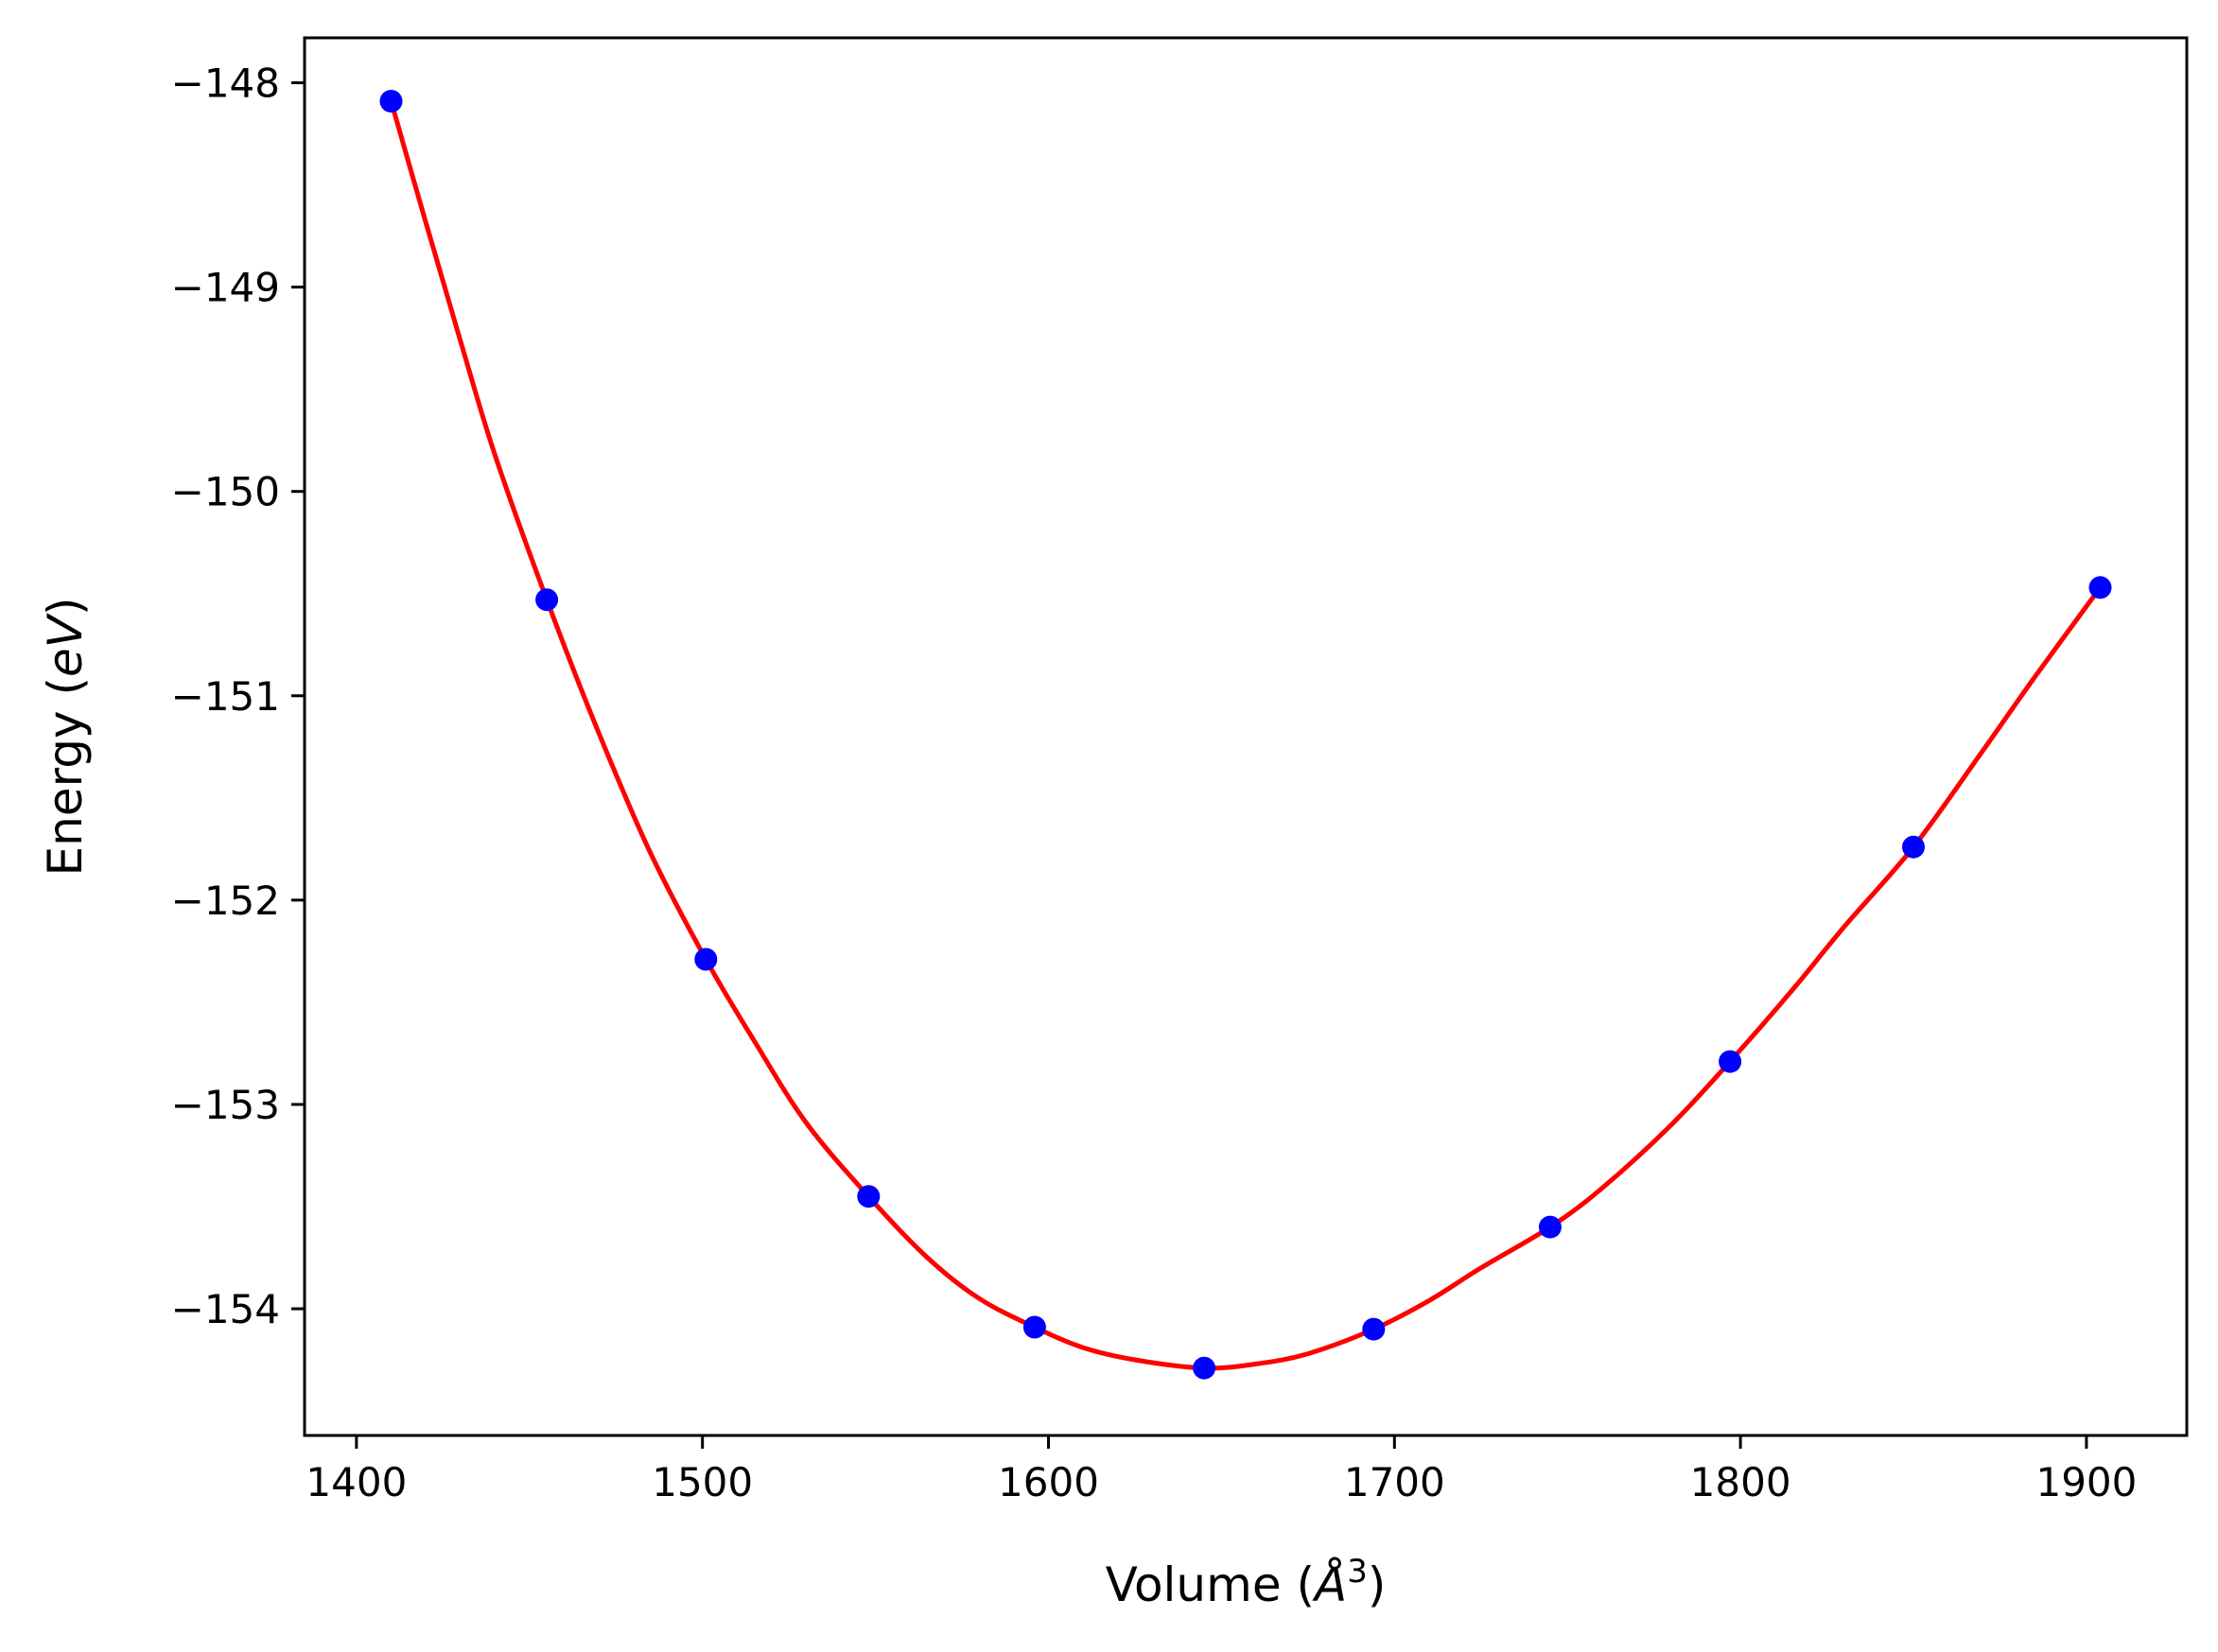  Describe the element at coordinates (225, 697) in the screenshot. I see `y-tick-label: −151` at that location.